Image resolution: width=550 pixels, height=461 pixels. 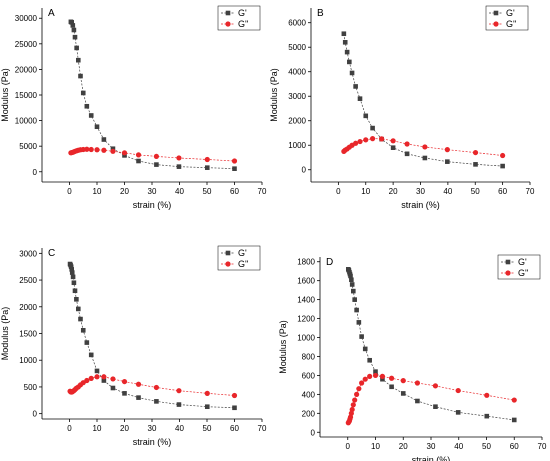 I want to click on y-tick-label: 1800, so click(x=306, y=262).